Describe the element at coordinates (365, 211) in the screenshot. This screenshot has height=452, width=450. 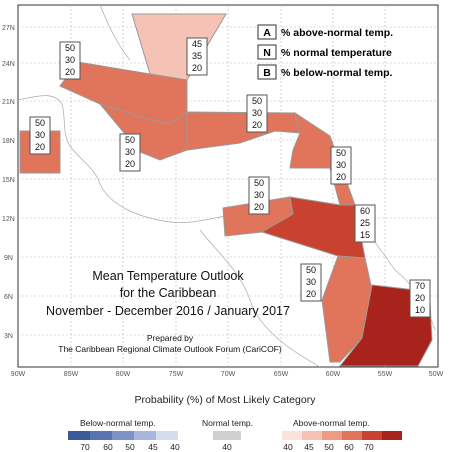
I see `above-value: 60` at that location.